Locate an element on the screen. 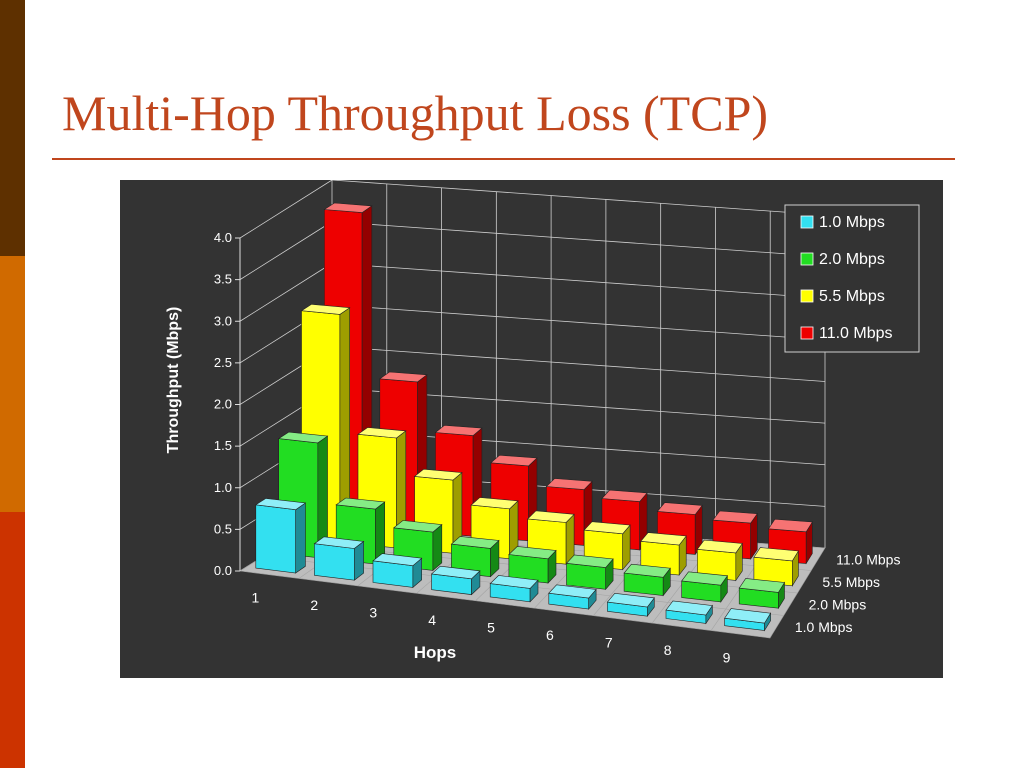 The width and height of the screenshot is (1024, 768). y-tick-label: 2.0 is located at coordinates (223, 404).